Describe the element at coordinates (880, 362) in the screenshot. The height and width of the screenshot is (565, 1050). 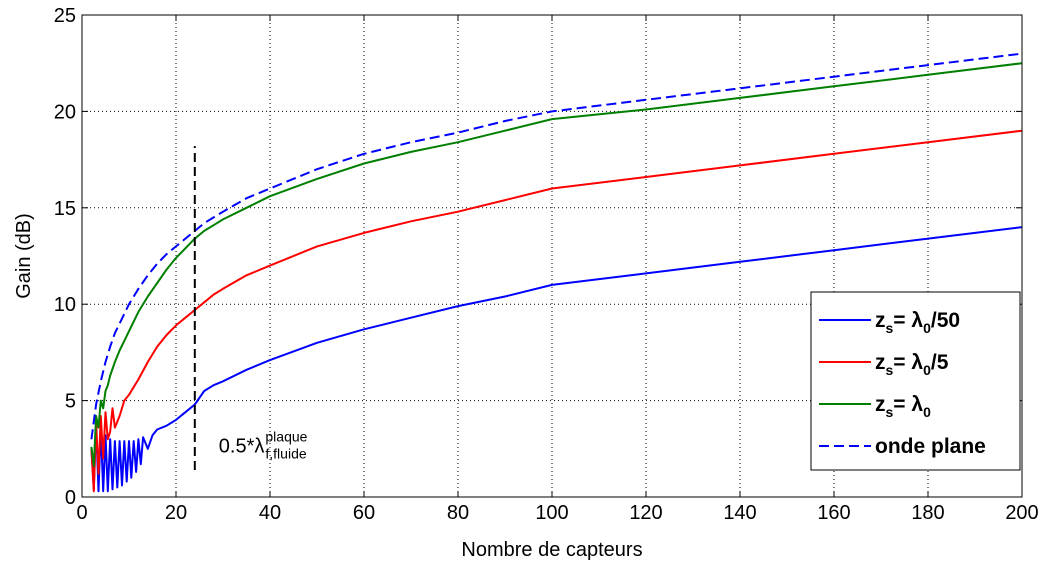
I see `legend-label-1: z` at that location.